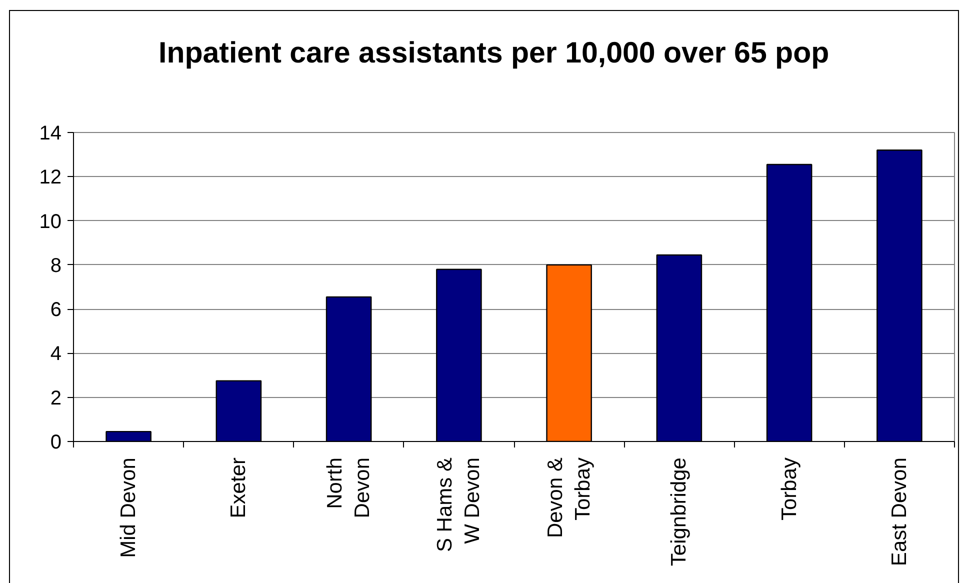 This screenshot has width=960, height=583. I want to click on y-tick-label: 2, so click(56, 398).